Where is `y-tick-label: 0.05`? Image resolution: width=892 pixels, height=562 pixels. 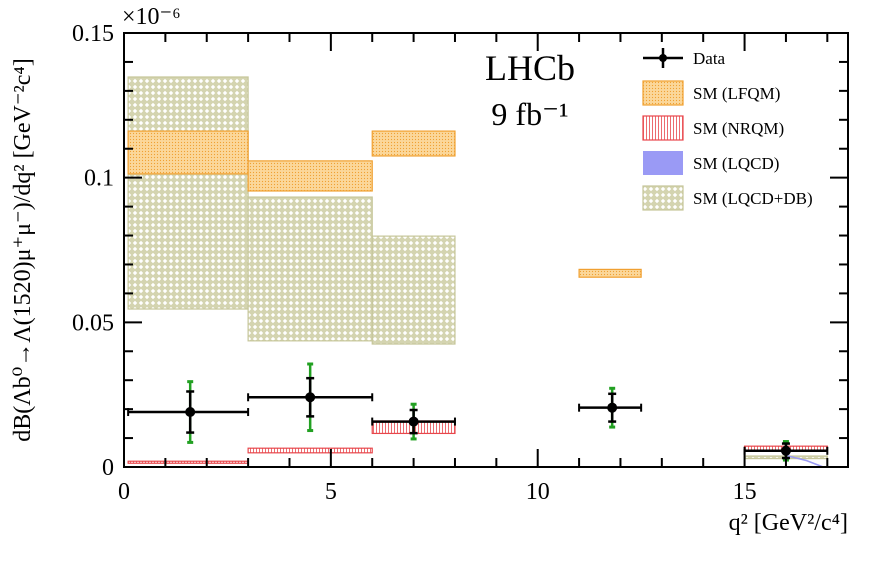
y-tick-label: 0.05 is located at coordinates (93, 323).